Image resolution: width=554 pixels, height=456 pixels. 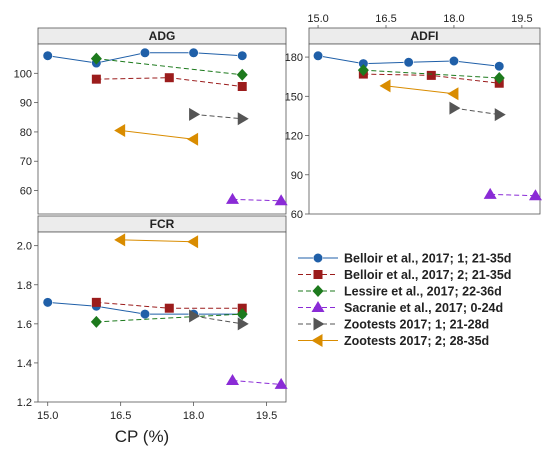 I want to click on panel-title: ADG, so click(x=162, y=36).